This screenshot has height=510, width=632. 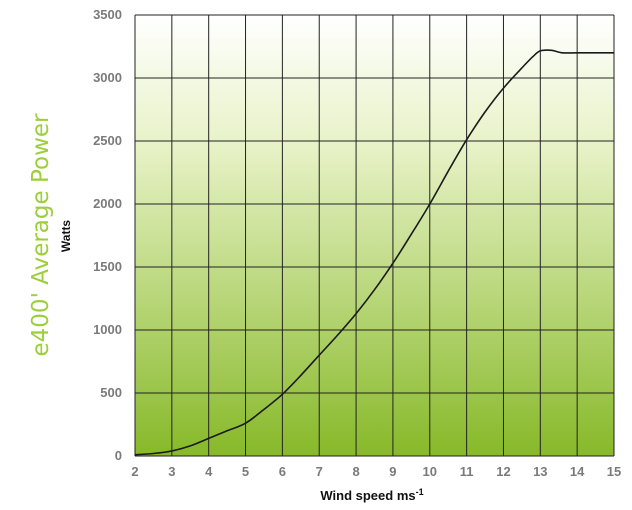 I want to click on y-tick-label: 3000, so click(x=107, y=77).